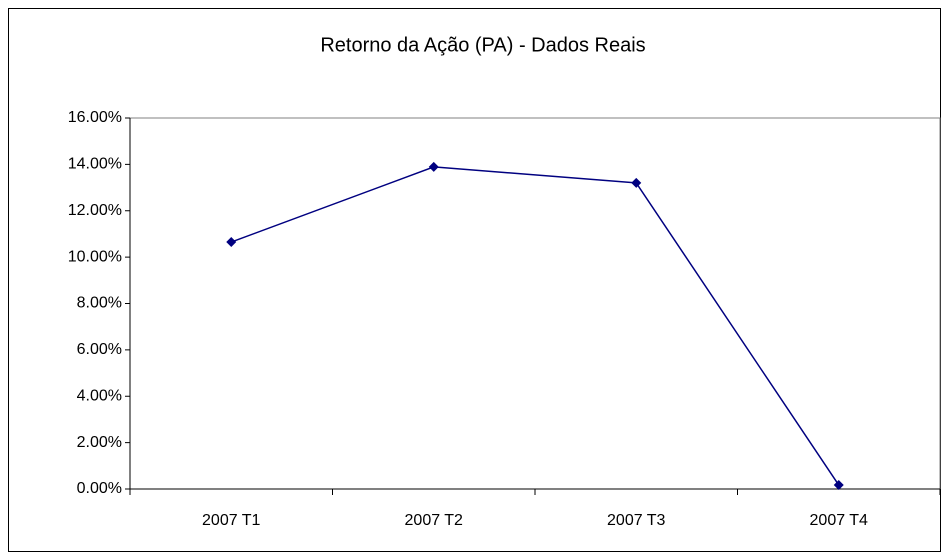  Describe the element at coordinates (99, 442) in the screenshot. I see `y-tick-label: 2.00%` at that location.